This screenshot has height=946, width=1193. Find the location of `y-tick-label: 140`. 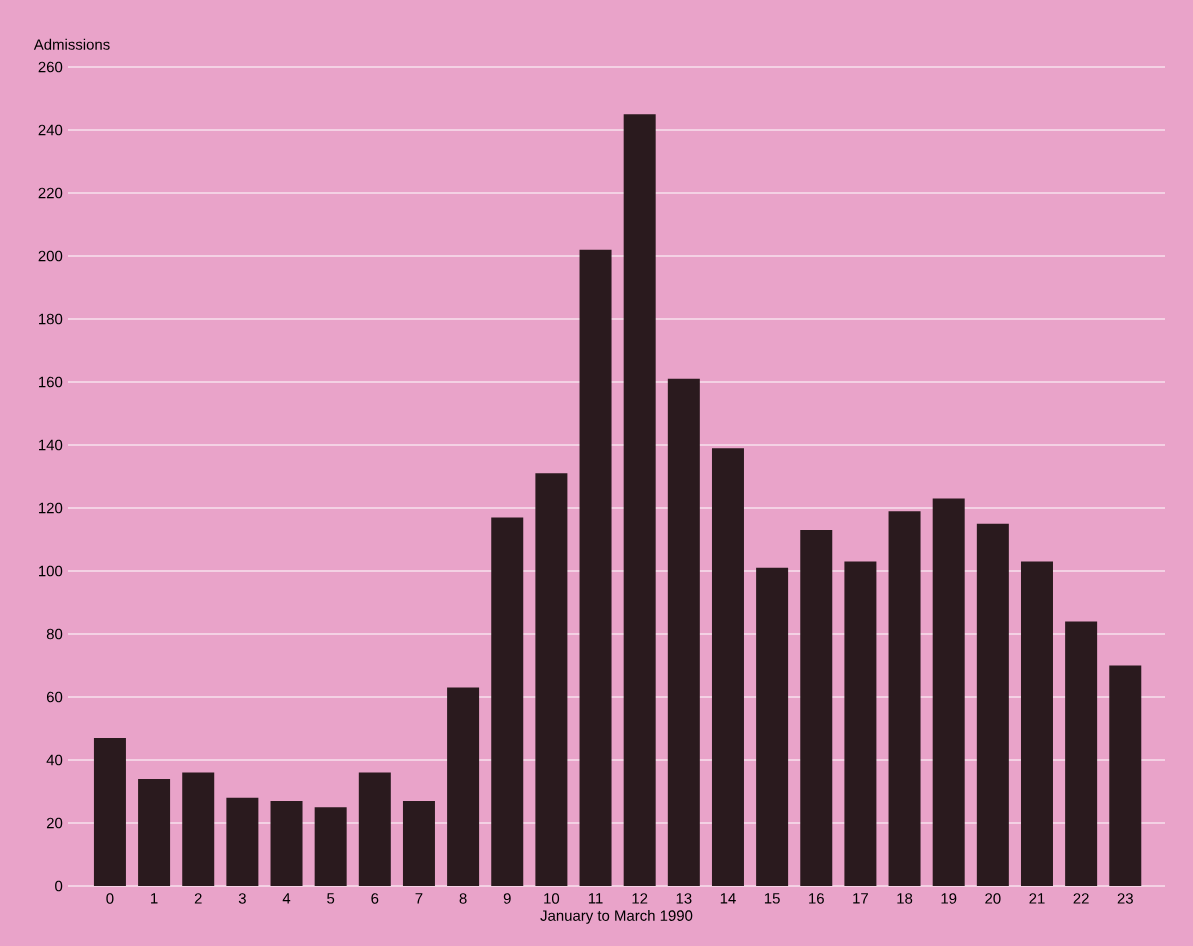

y-tick-label: 140 is located at coordinates (51, 445).